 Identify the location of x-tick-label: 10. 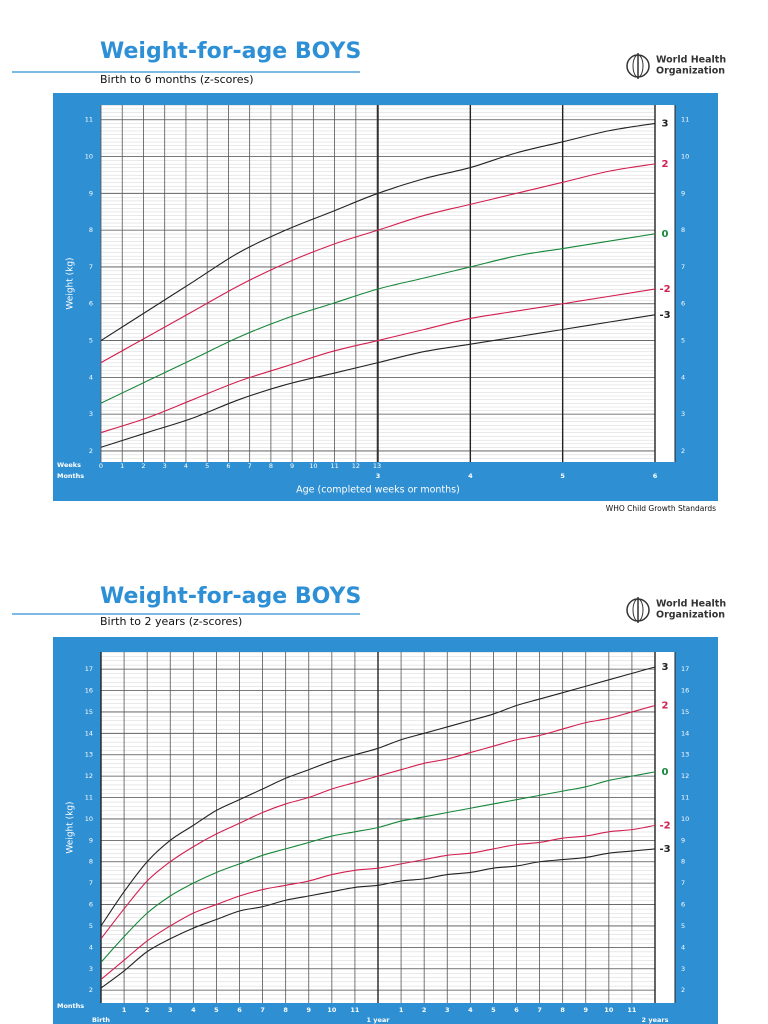
(332, 1010).